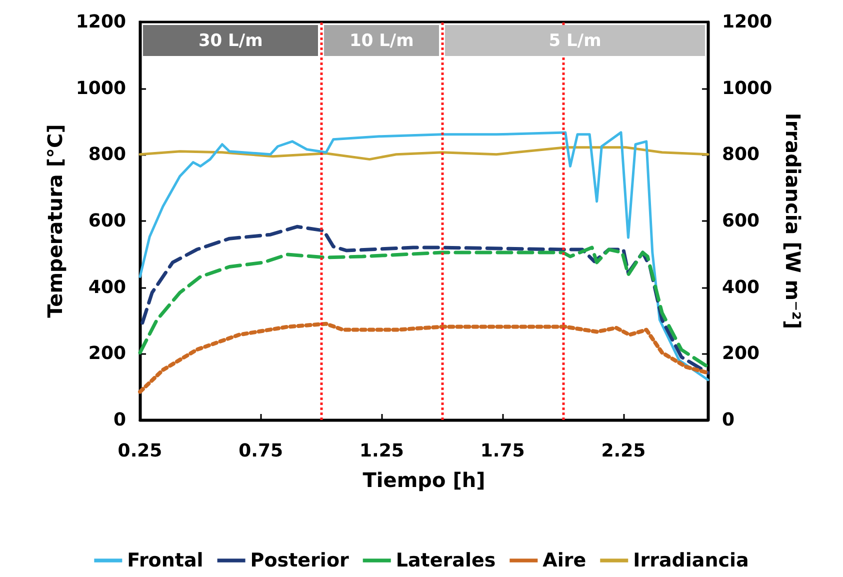  Describe the element at coordinates (101, 22) in the screenshot. I see `y-tick-label: 1200` at that location.